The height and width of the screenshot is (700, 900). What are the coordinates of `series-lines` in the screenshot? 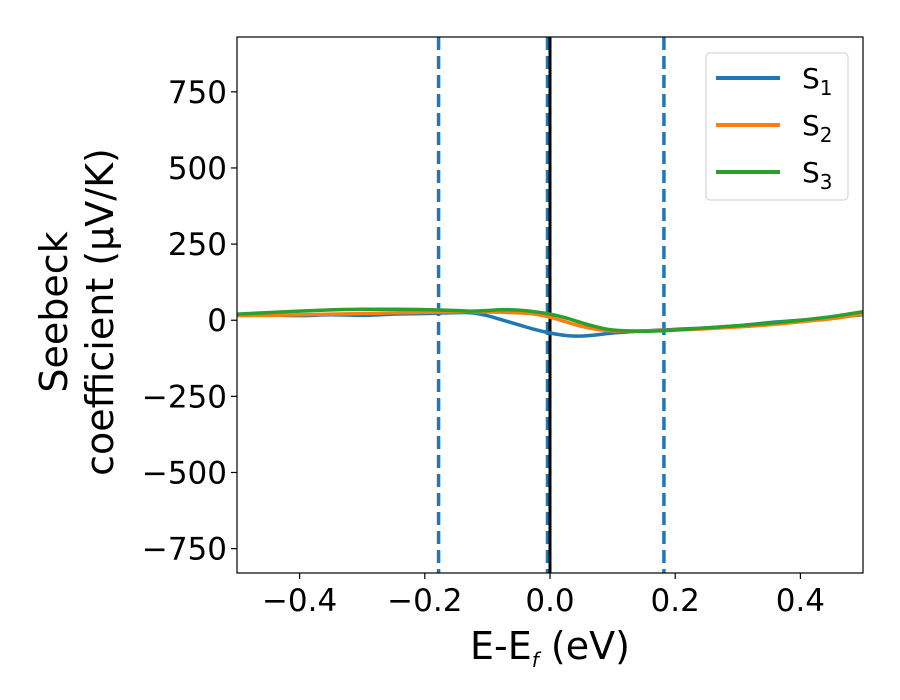 It's located at (550, 322).